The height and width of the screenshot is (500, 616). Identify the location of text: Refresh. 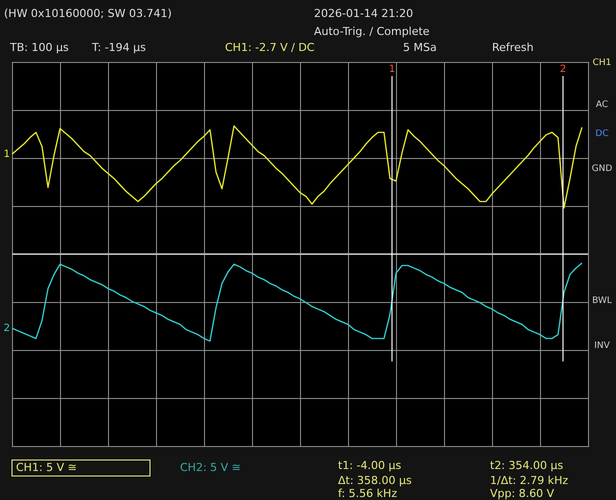
(513, 47).